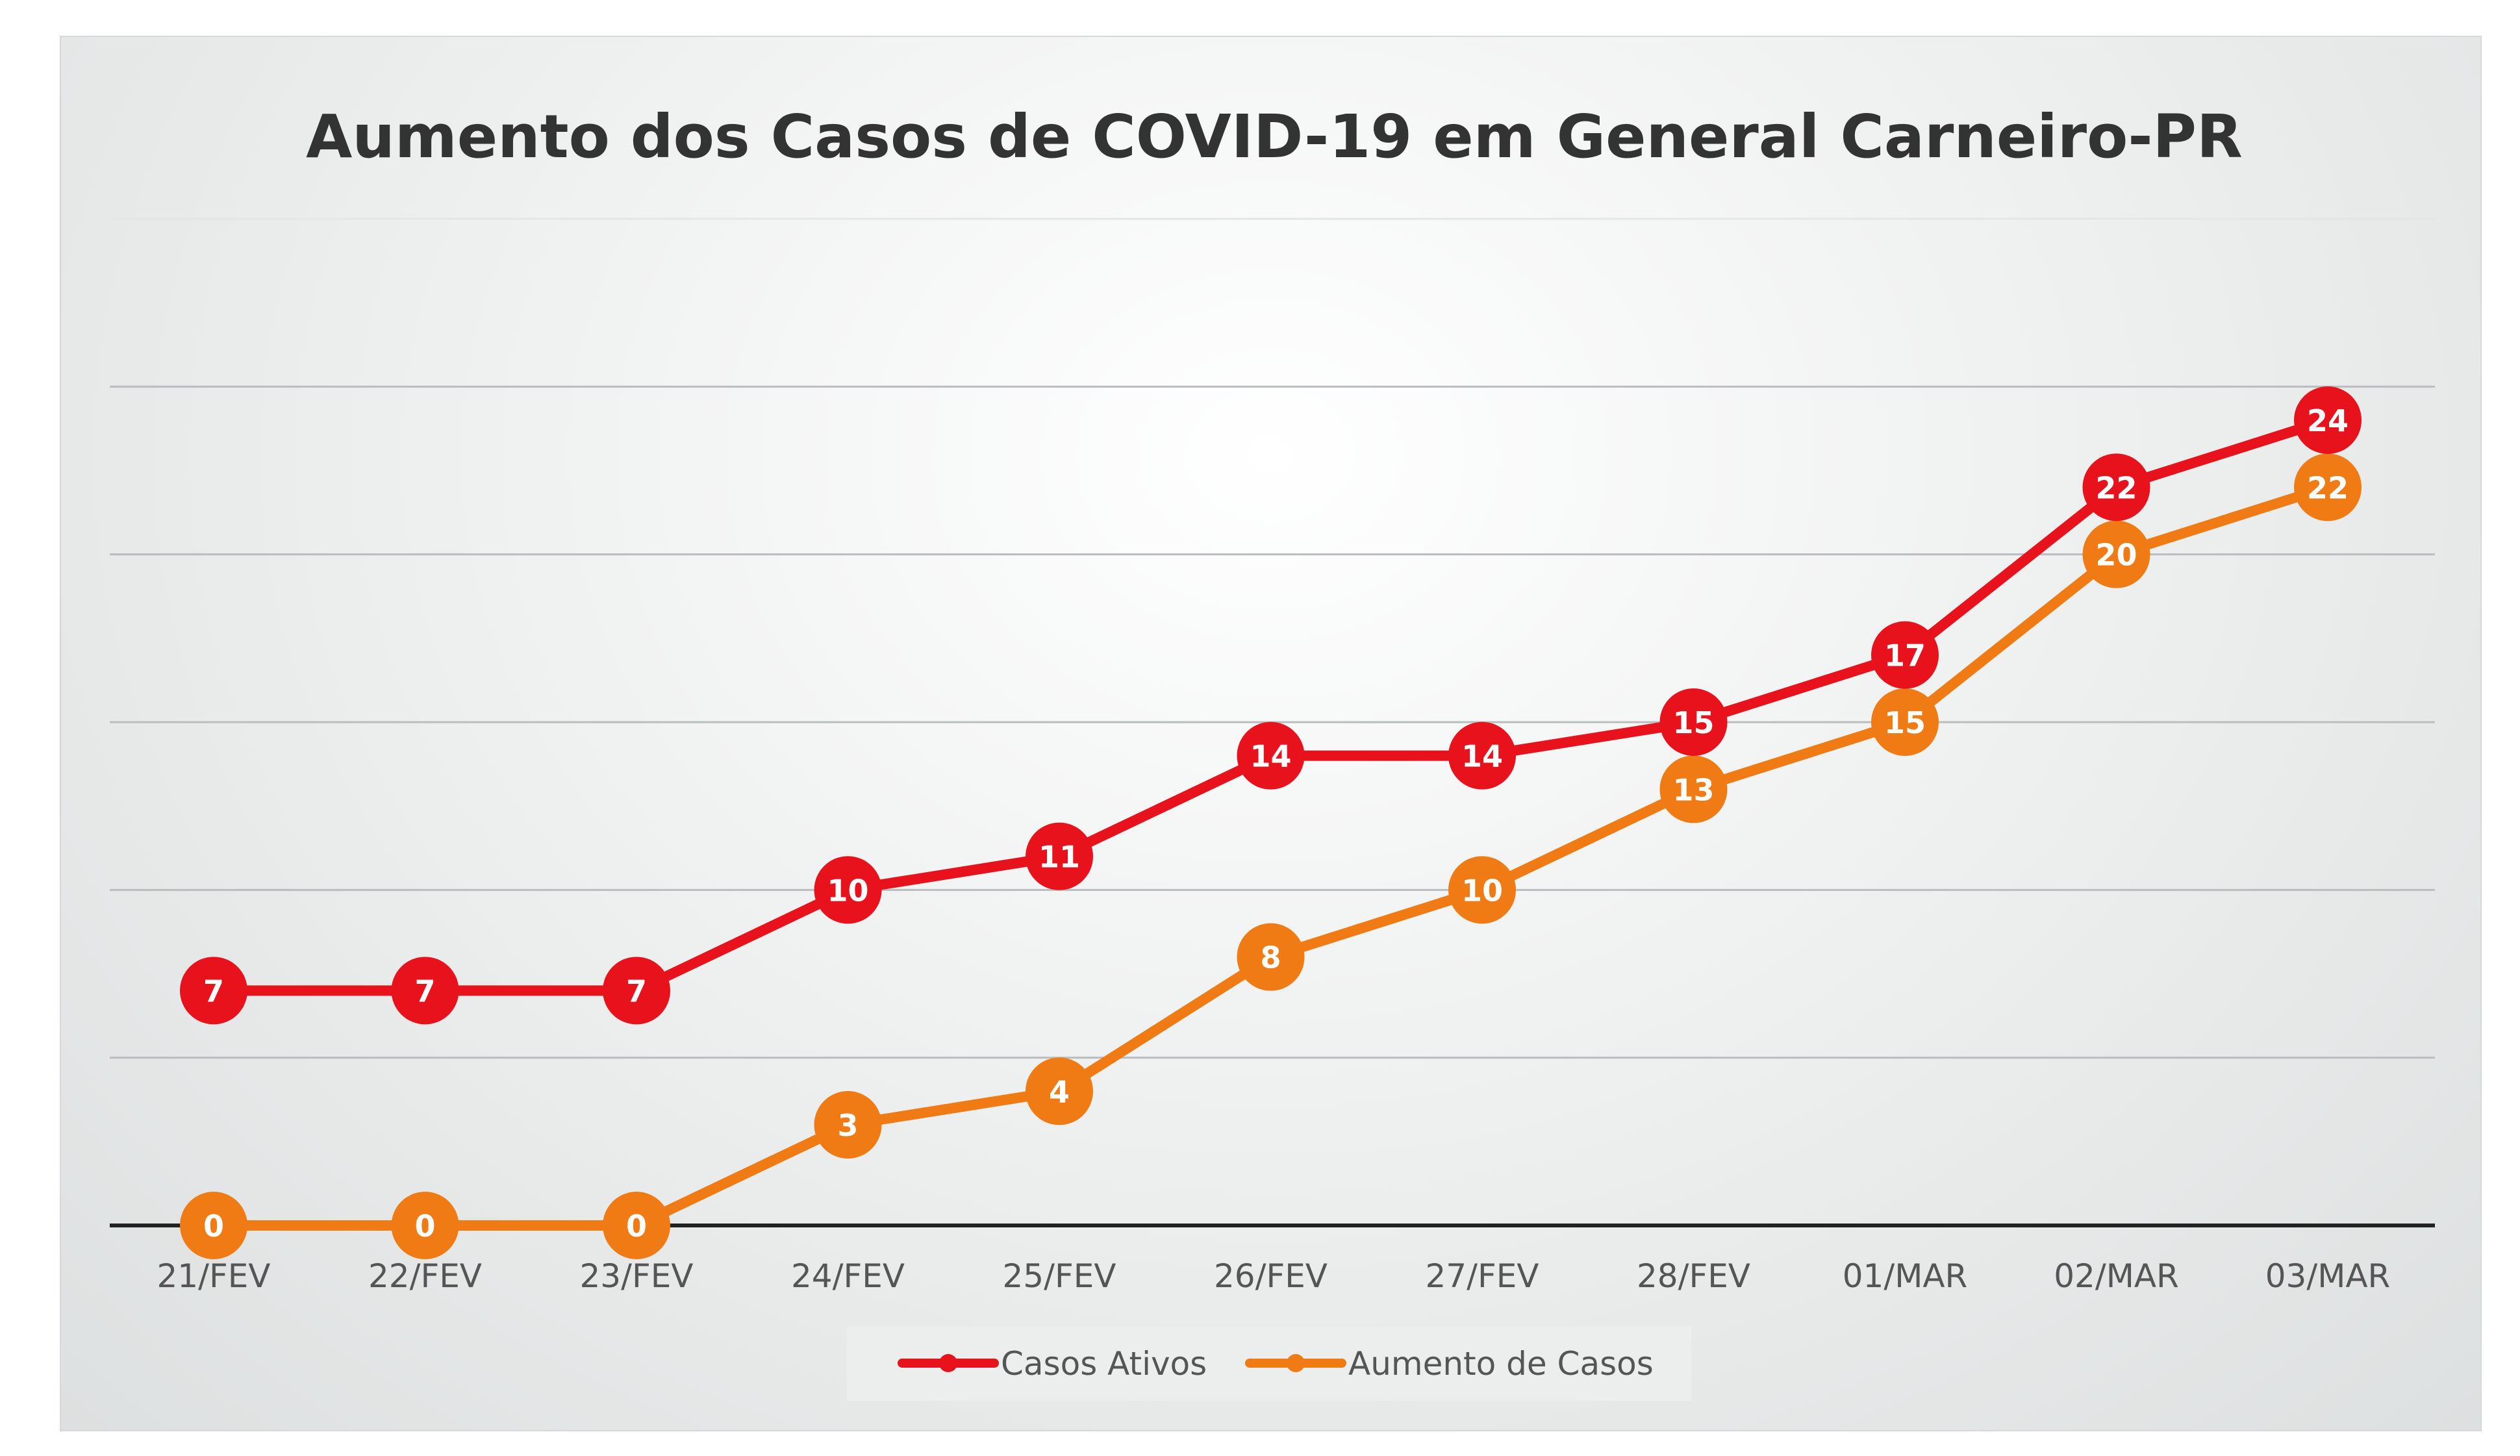 This screenshot has width=2520, height=1456. Describe the element at coordinates (1694, 1276) in the screenshot. I see `x-tick-label: 28/FEV` at that location.